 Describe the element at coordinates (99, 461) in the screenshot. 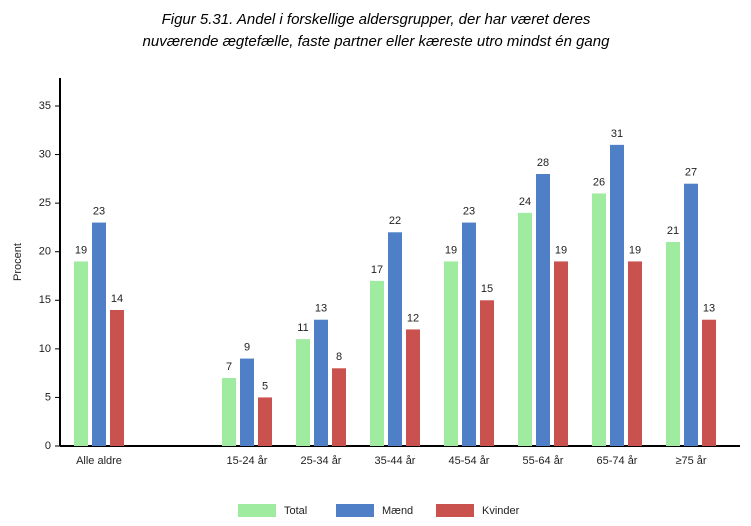

I see `x-tick-label: Alle aldre` at that location.